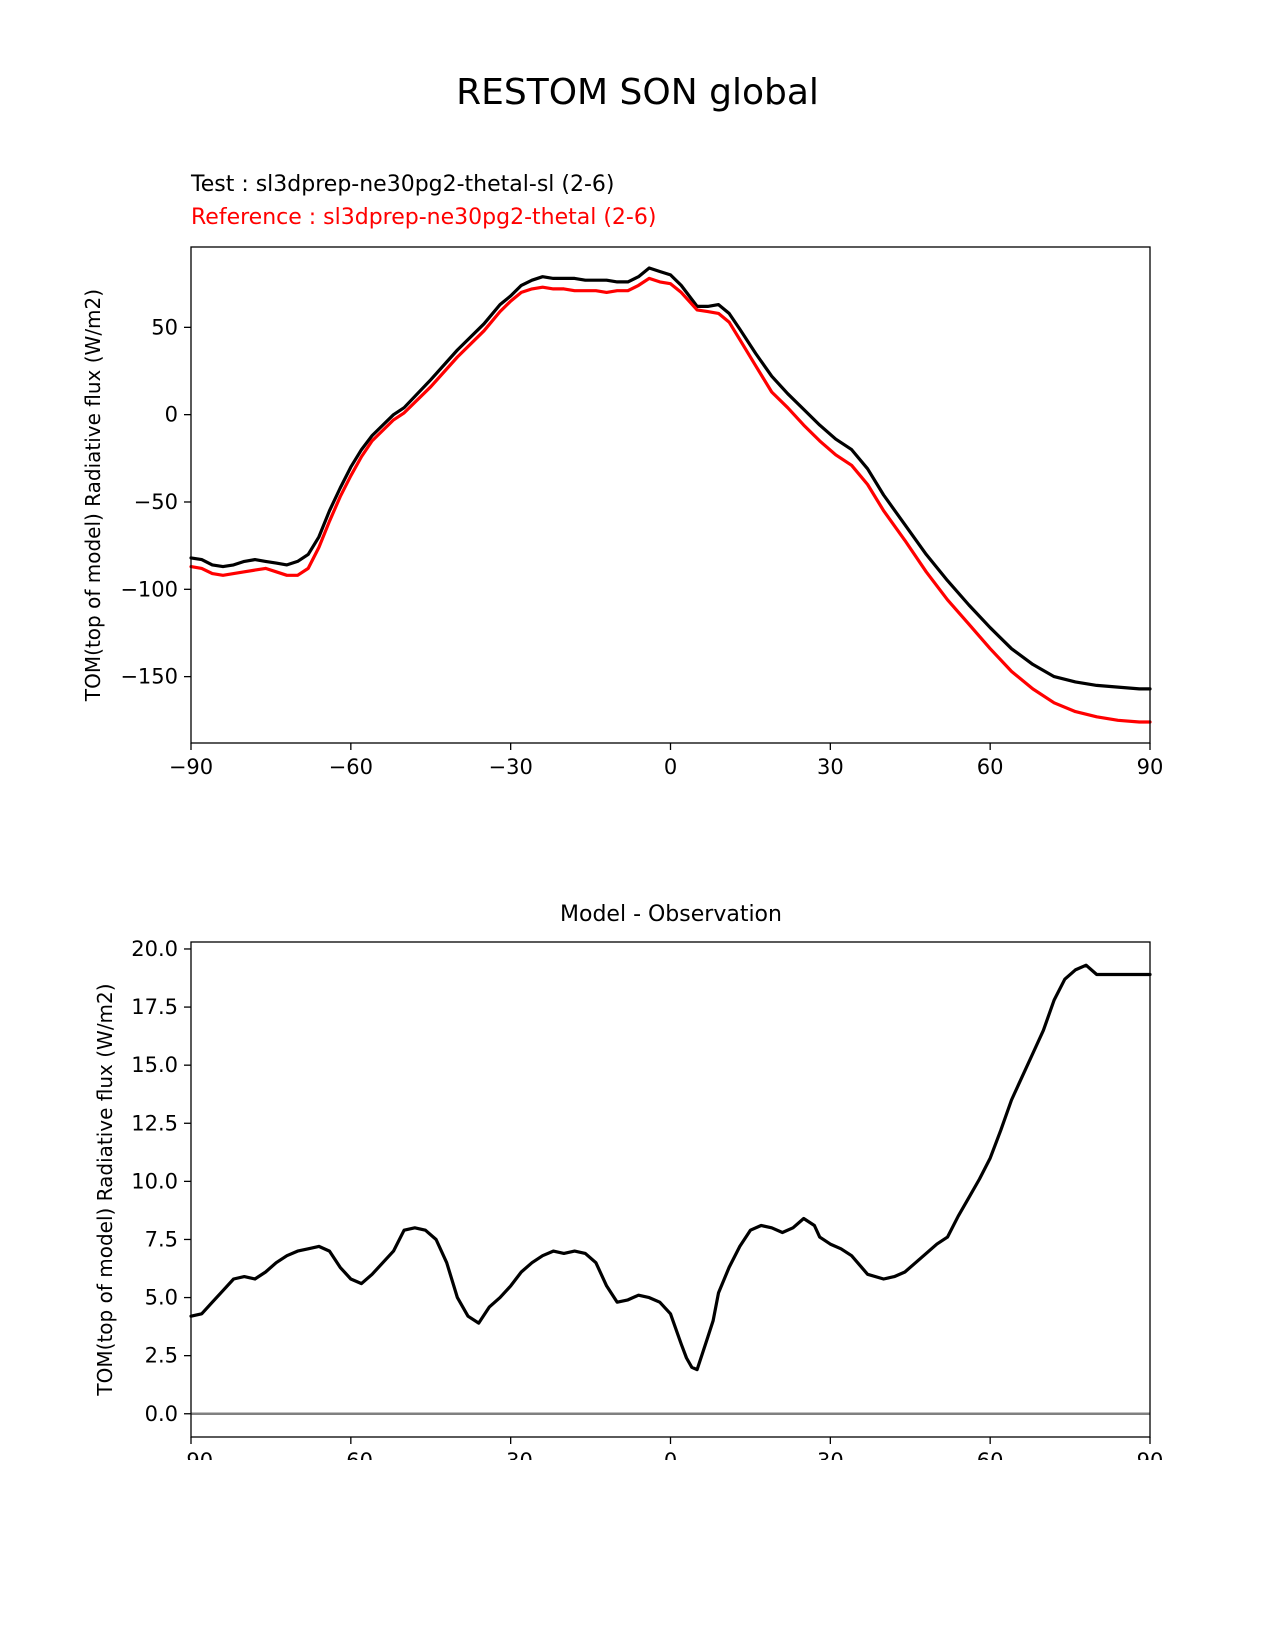 The width and height of the screenshot is (1275, 1650). What do you see at coordinates (156, 502) in the screenshot?
I see `y-tick-label: −50` at bounding box center [156, 502].